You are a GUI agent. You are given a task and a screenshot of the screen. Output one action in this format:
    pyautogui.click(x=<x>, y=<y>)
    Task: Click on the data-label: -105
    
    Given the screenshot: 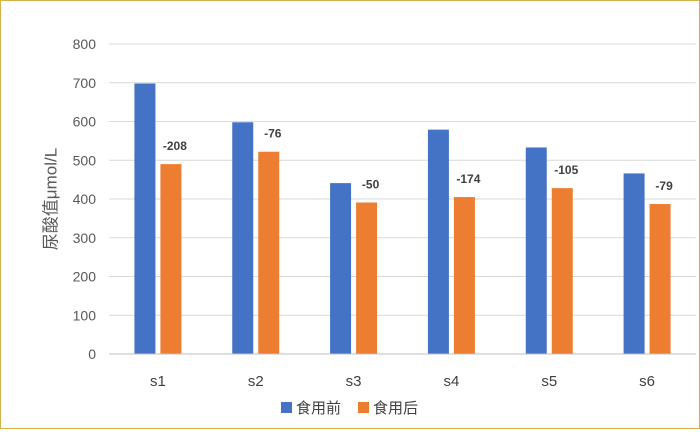 What is the action you would take?
    pyautogui.click(x=566, y=170)
    